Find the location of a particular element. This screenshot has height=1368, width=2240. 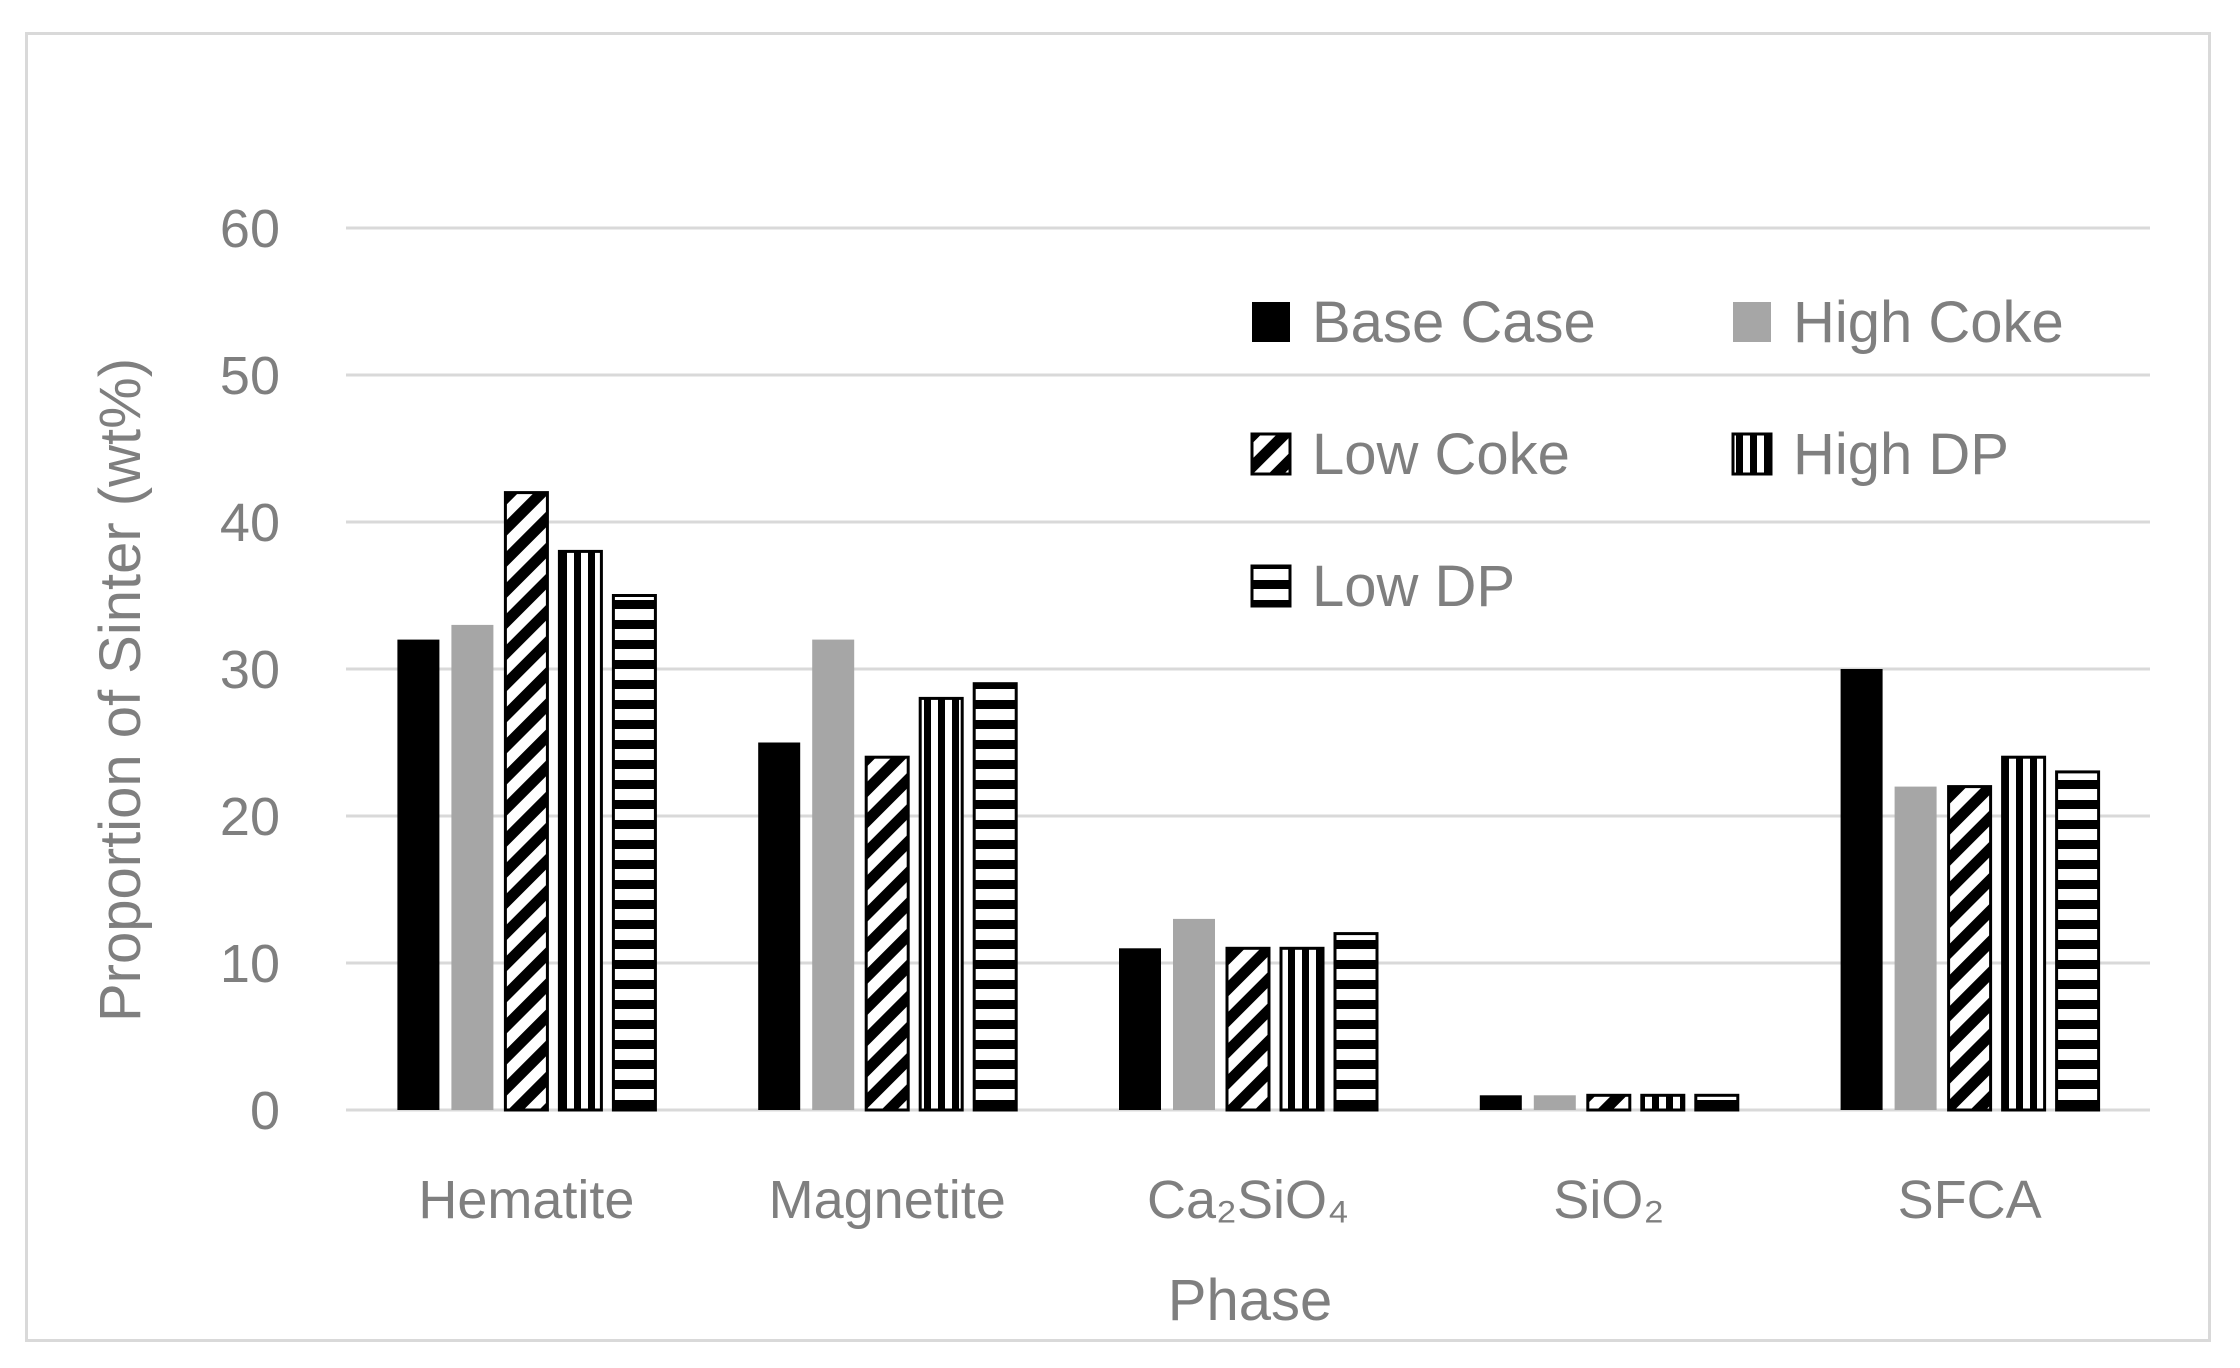

y-tick-label: 0 is located at coordinates (265, 1111).